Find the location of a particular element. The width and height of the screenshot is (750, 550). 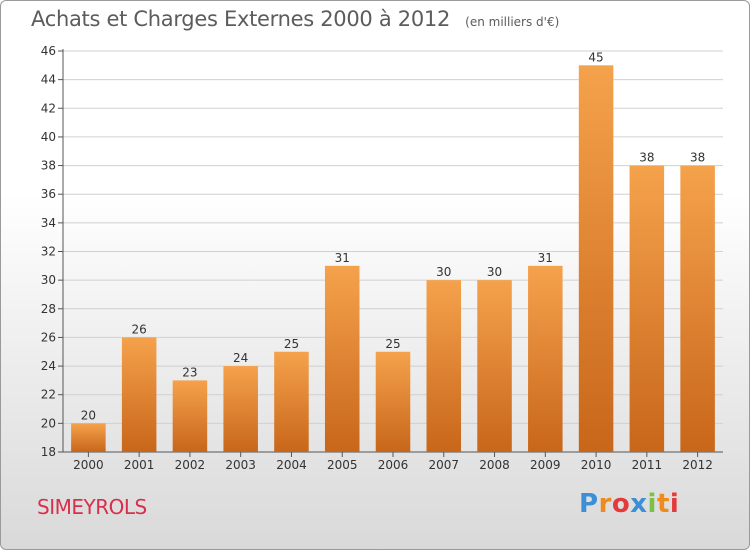

y-tick-label: 28 is located at coordinates (48, 309).